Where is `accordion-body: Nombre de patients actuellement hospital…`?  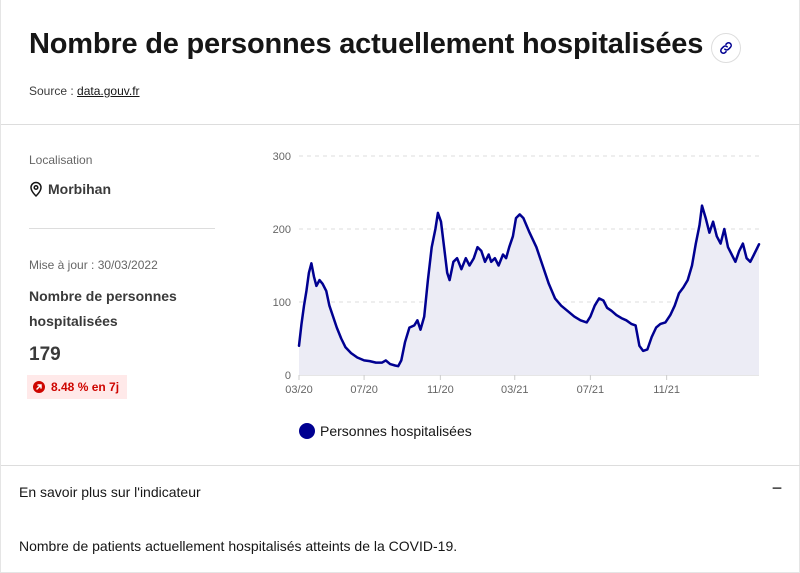
accordion-body: Nombre de patients actuellement hospital… is located at coordinates (238, 546).